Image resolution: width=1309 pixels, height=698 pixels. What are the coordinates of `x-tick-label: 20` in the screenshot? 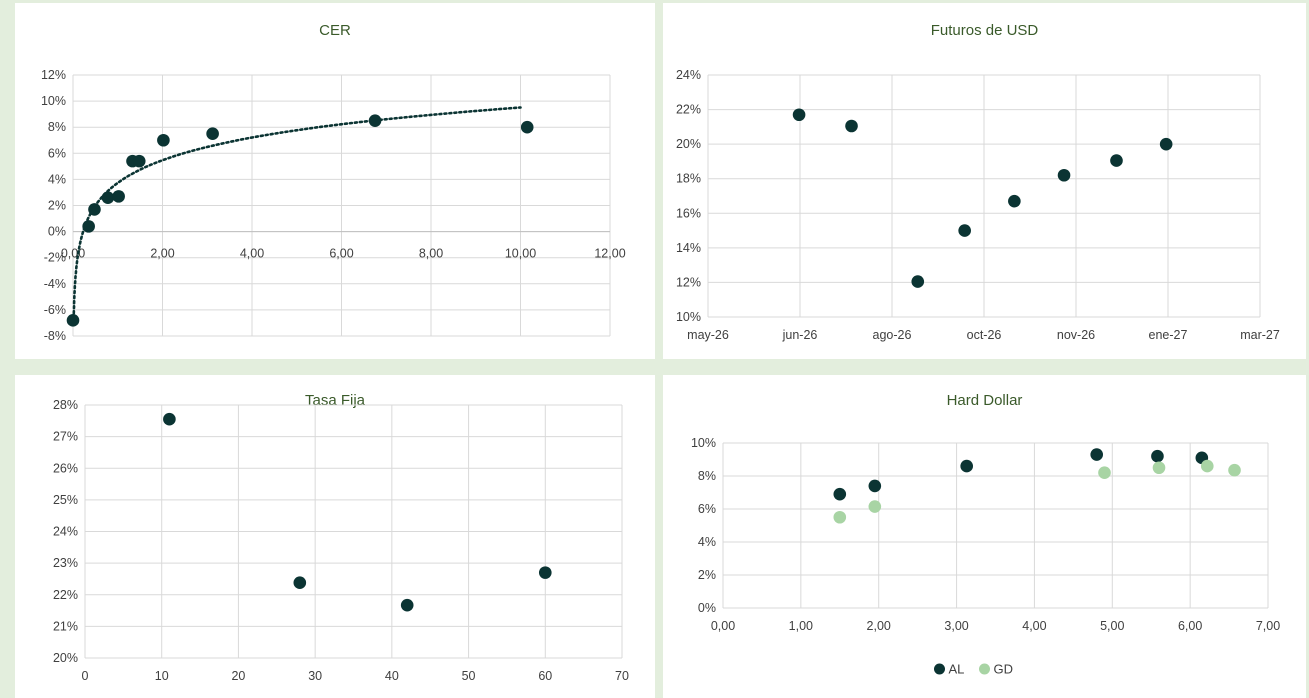 It's located at (238, 676).